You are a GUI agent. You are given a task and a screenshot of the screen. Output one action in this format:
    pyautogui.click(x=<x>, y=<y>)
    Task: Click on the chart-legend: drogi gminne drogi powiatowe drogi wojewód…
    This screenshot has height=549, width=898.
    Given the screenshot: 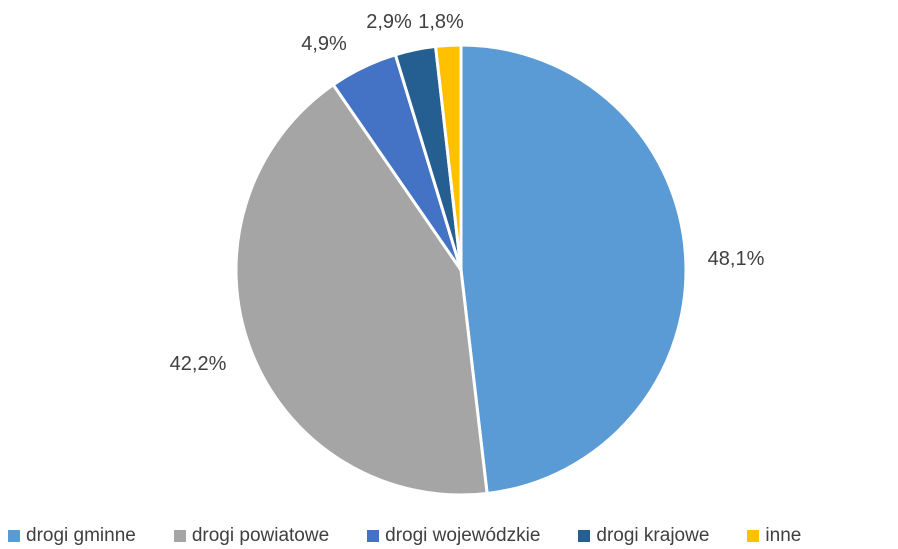 What is the action you would take?
    pyautogui.click(x=449, y=535)
    